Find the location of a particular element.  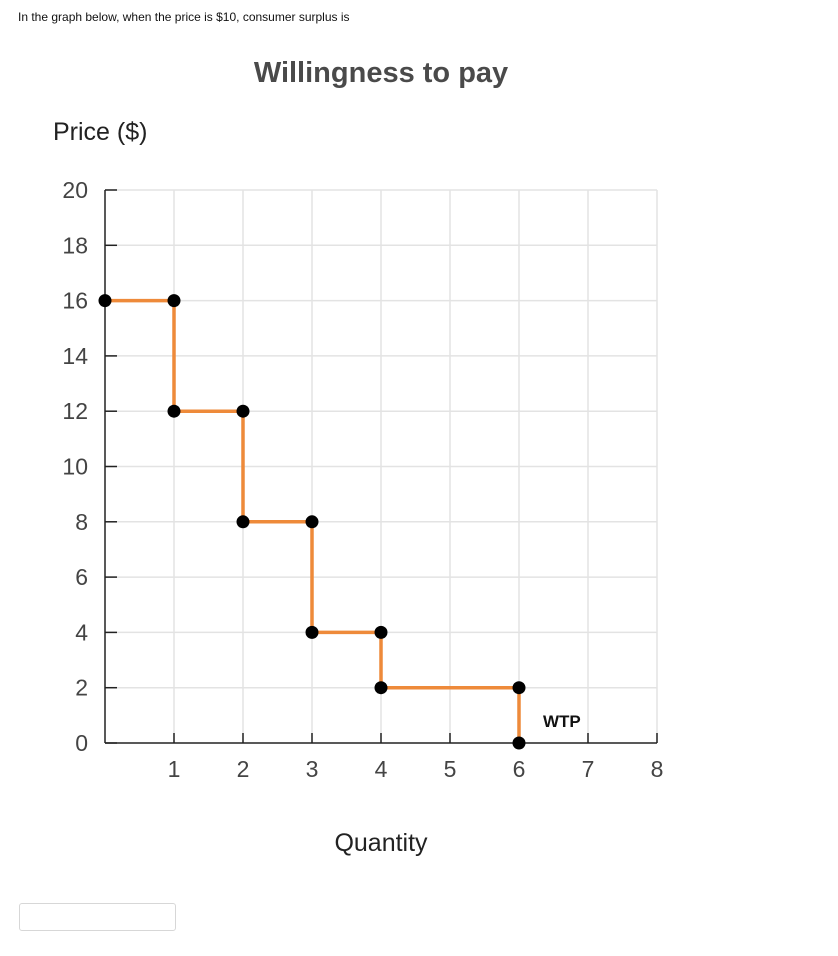

y-tick-label: 2 is located at coordinates (81, 688).